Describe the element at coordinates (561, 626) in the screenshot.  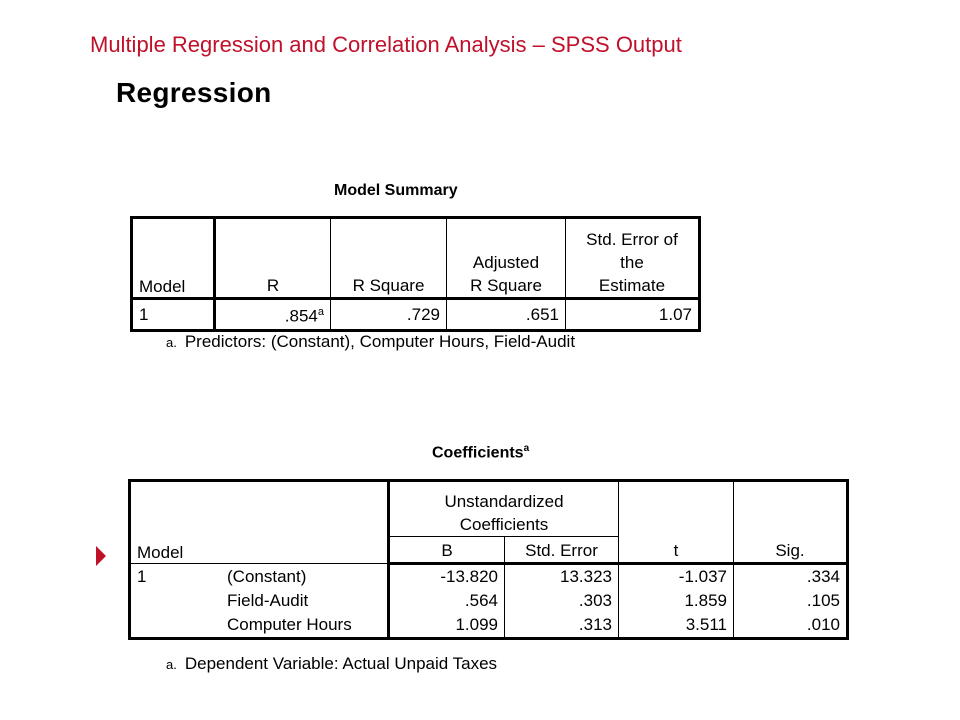
I see `cell-std-error: .313` at that location.